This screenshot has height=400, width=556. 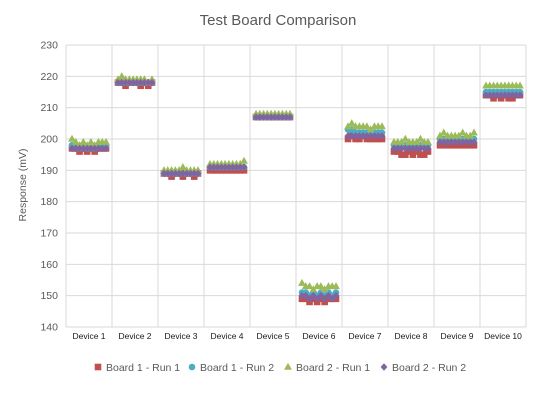 What do you see at coordinates (49, 187) in the screenshot?
I see `y-axis-ticks: 140 150 160 170 180 190 200 210 220 230` at bounding box center [49, 187].